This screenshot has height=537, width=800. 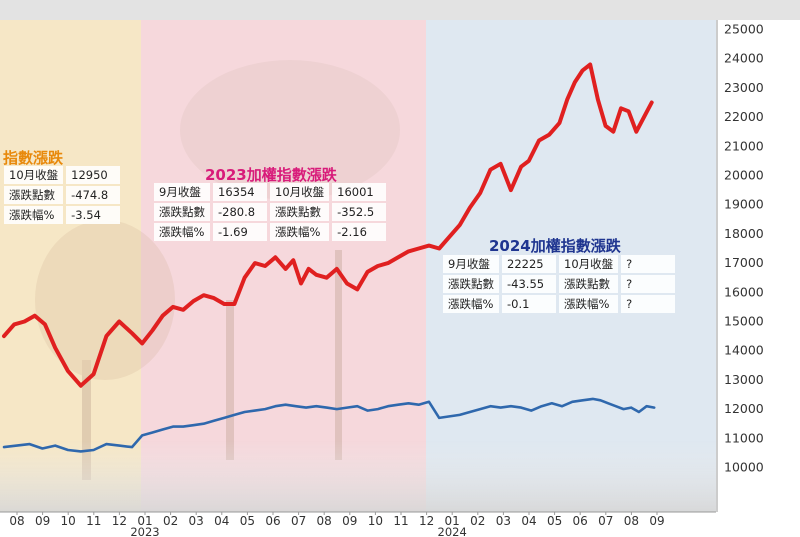 I want to click on stat-row: 10月收盤 12950, so click(x=62, y=175).